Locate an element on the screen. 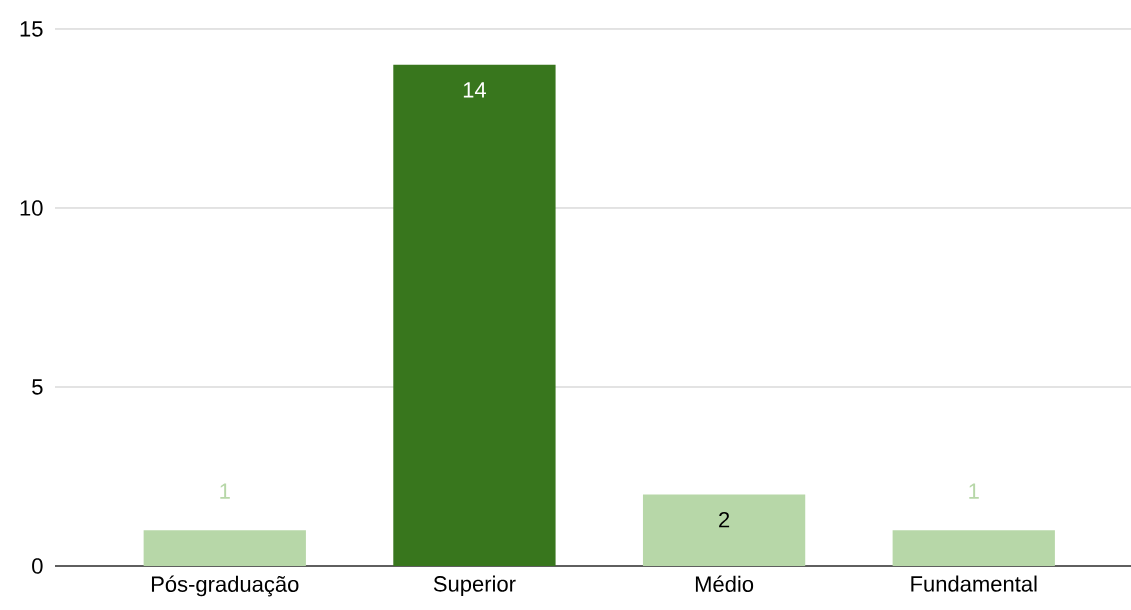  y-tick-label: 5 is located at coordinates (37, 387).